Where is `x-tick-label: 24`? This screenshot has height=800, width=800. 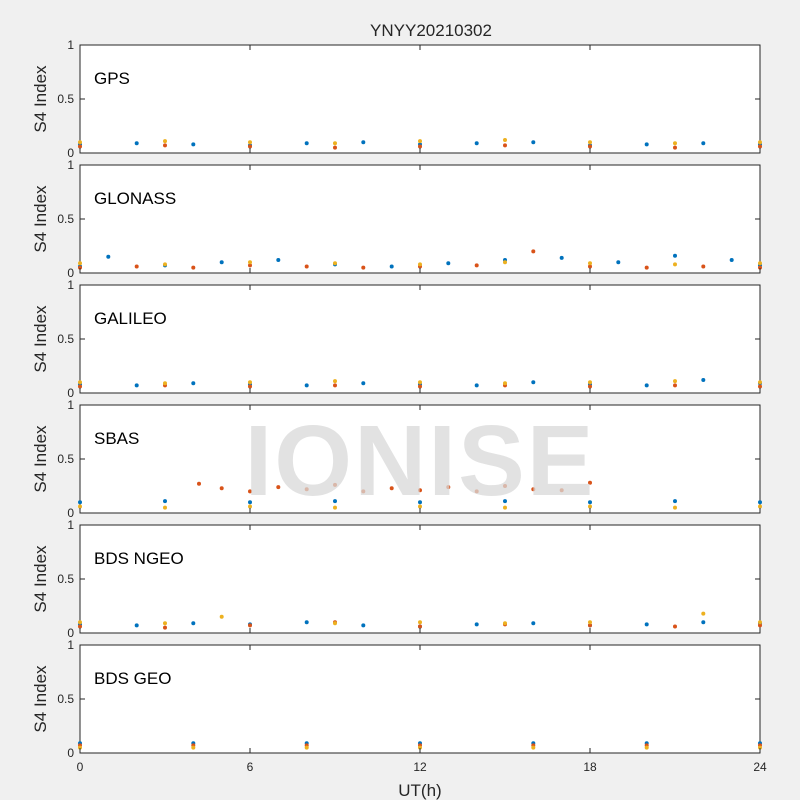
x-tick-label: 24 is located at coordinates (760, 767).